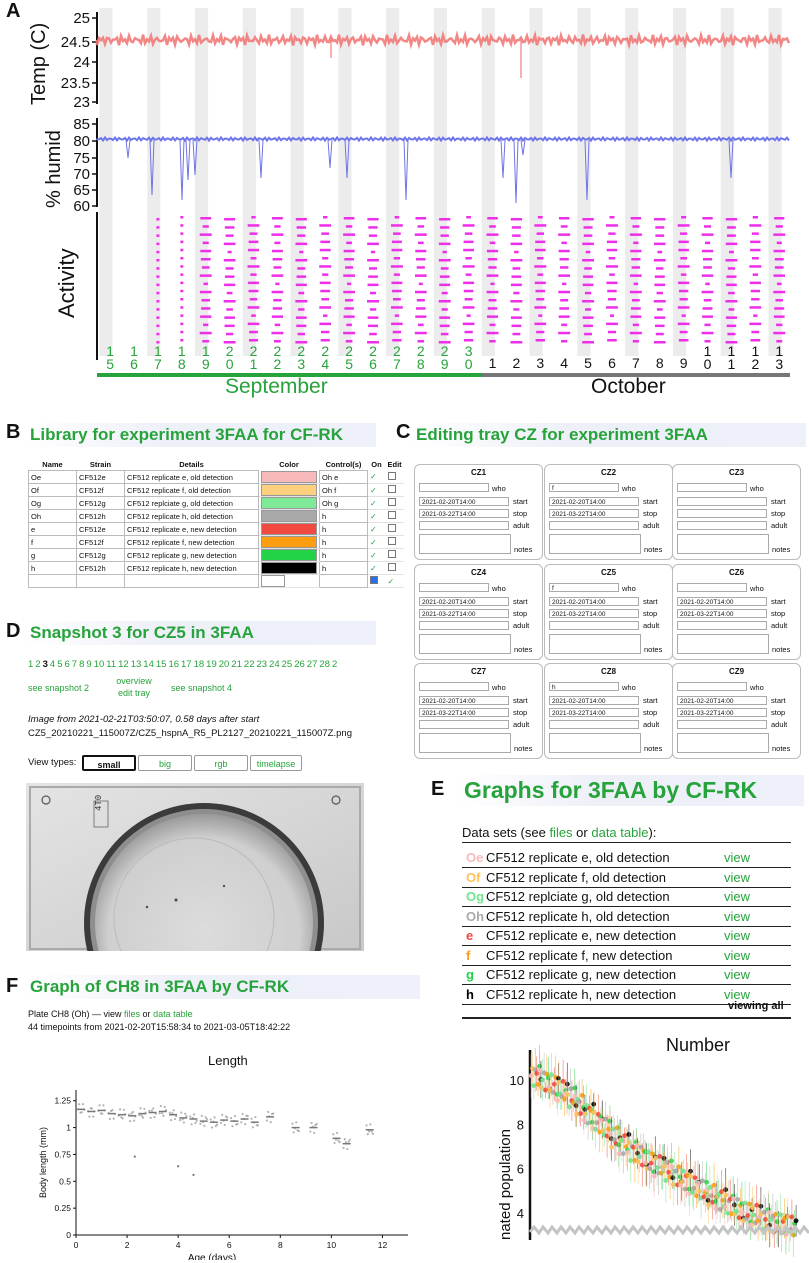 The width and height of the screenshot is (809, 1263). What do you see at coordinates (109, 763) in the screenshot?
I see `view-type-small: small` at bounding box center [109, 763].